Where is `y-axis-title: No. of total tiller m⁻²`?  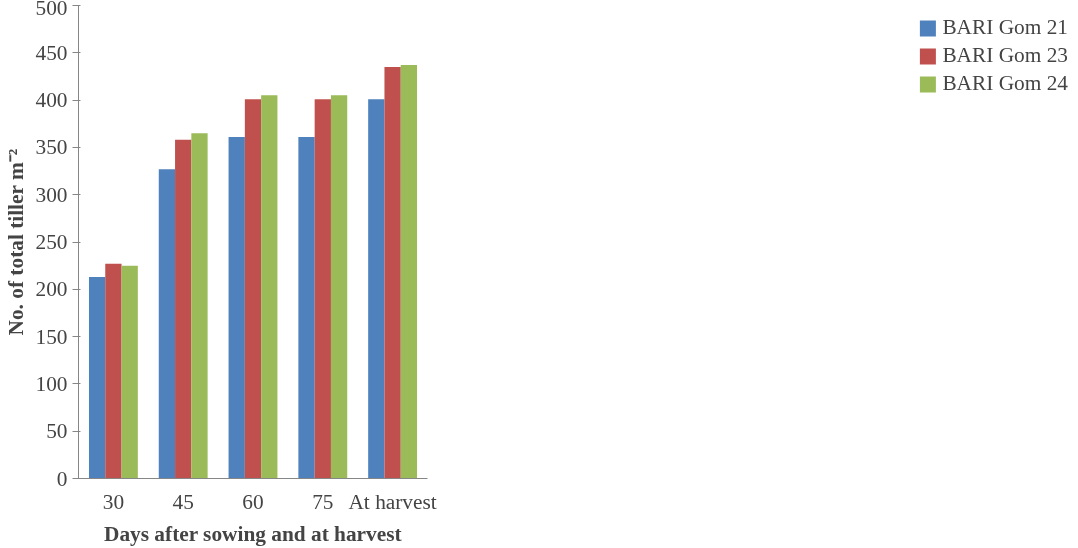
y-axis-title: No. of total tiller m⁻² is located at coordinates (15, 242).